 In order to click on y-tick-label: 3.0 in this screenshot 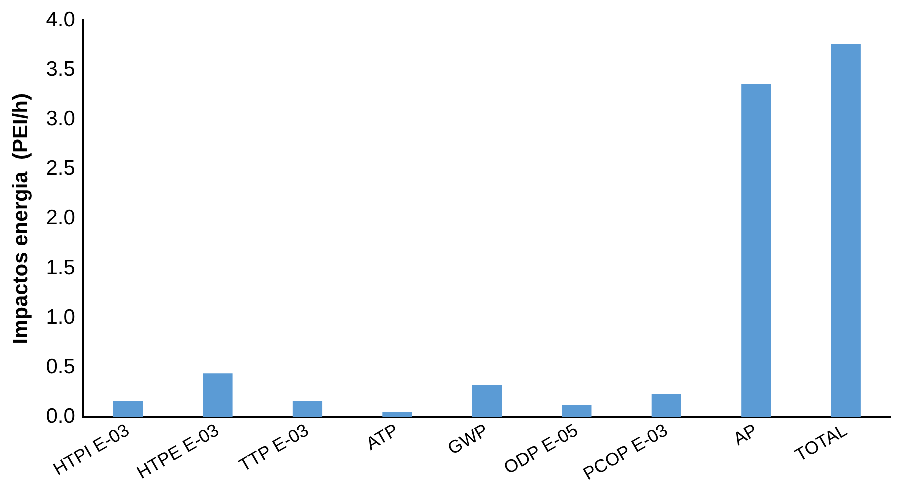, I will do `click(61, 119)`.